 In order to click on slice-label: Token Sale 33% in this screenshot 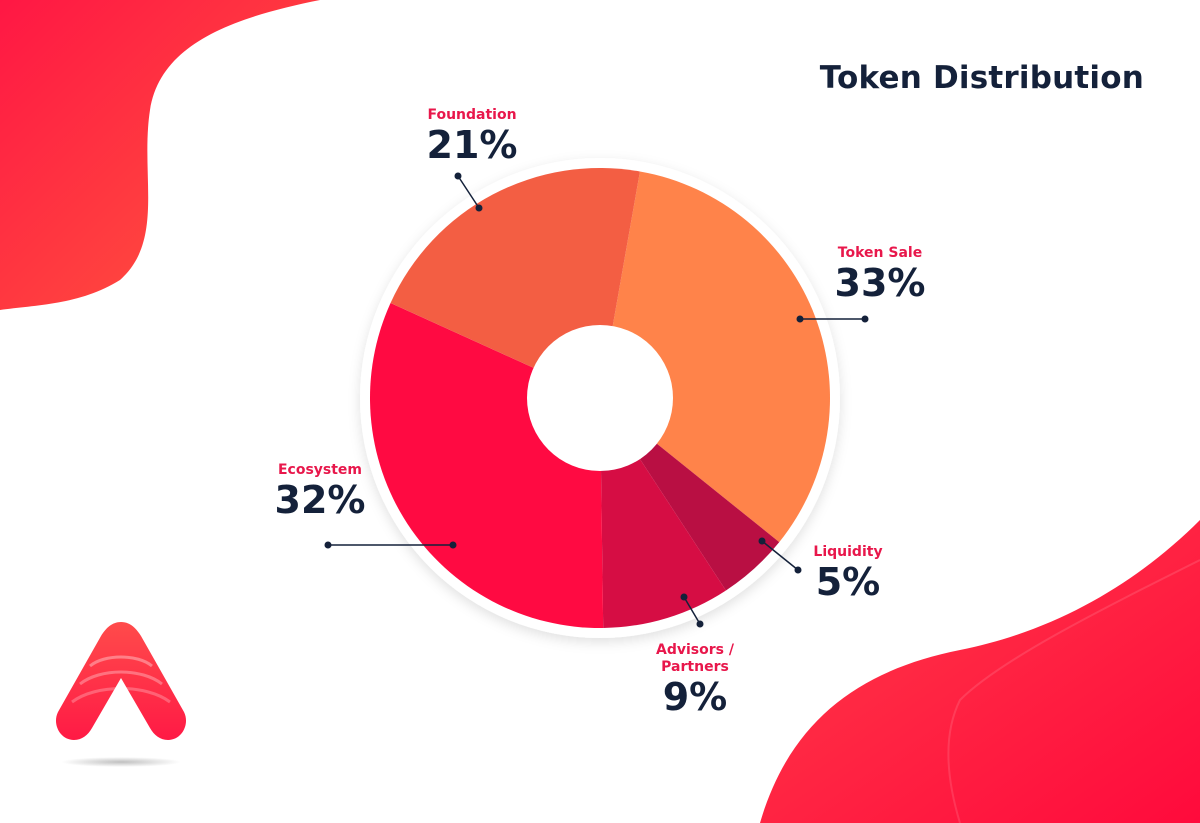, I will do `click(880, 274)`.